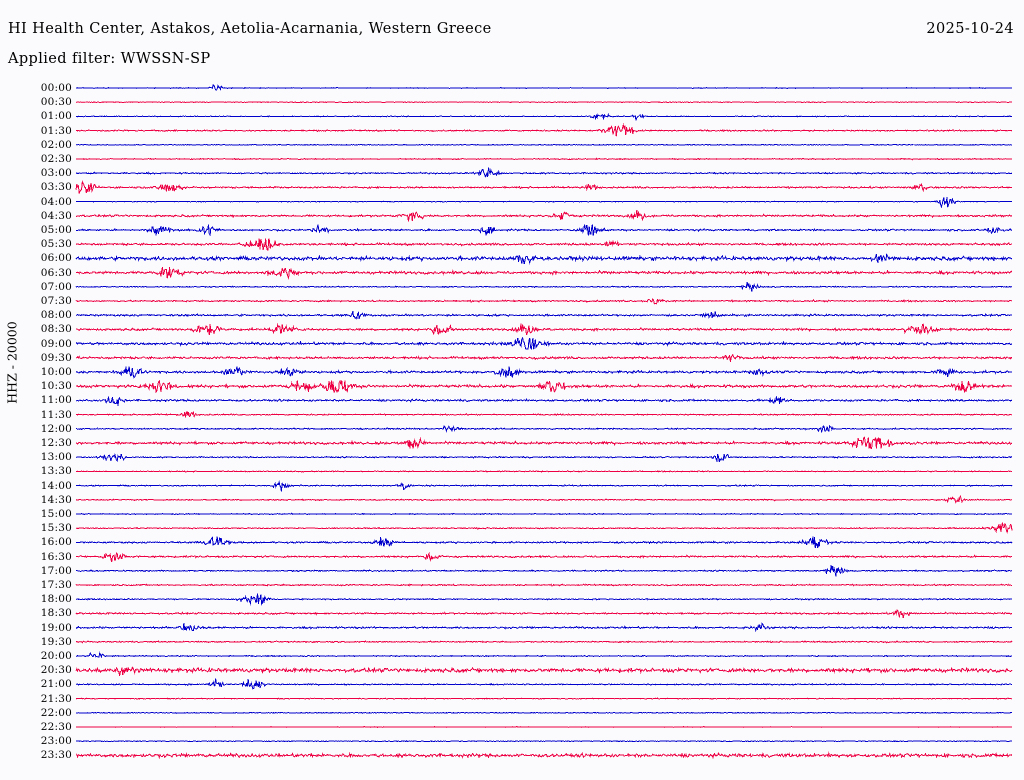  I want to click on time-tick-label: 04:30, so click(56, 215).